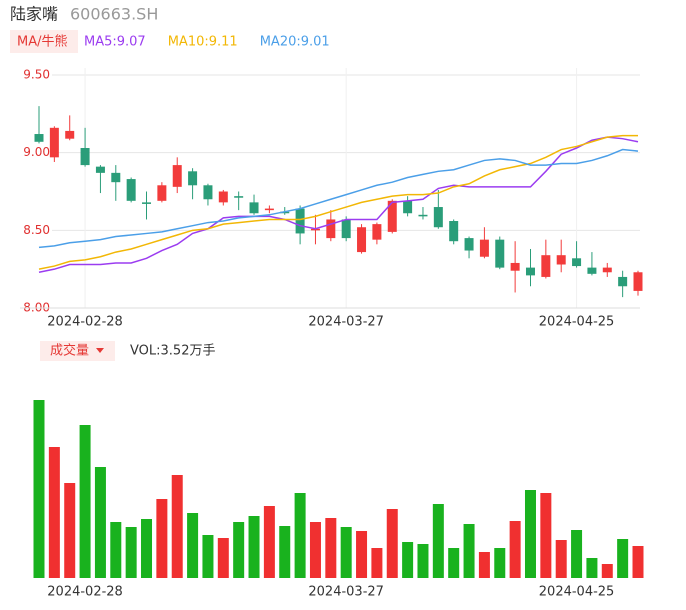 The height and width of the screenshot is (610, 686). What do you see at coordinates (172, 351) in the screenshot?
I see `volume-value: VOL:3.52万手` at bounding box center [172, 351].